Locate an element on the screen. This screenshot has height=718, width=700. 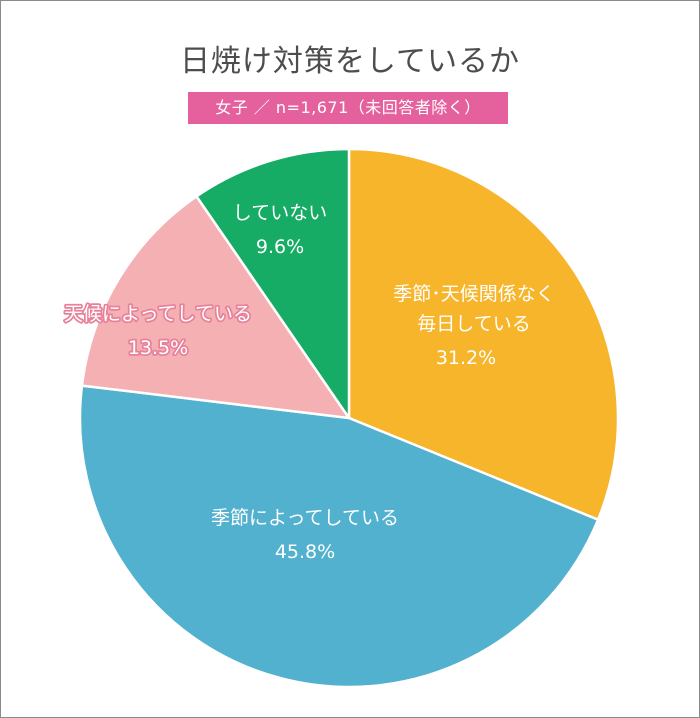
slice-label-by-weather-0: 天候によってしている is located at coordinates (158, 314).